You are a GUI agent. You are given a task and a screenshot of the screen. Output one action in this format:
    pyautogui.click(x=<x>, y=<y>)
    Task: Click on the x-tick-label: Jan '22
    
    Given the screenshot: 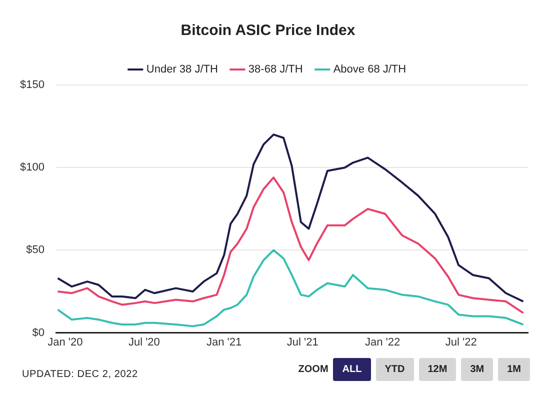 What is the action you would take?
    pyautogui.click(x=382, y=342)
    